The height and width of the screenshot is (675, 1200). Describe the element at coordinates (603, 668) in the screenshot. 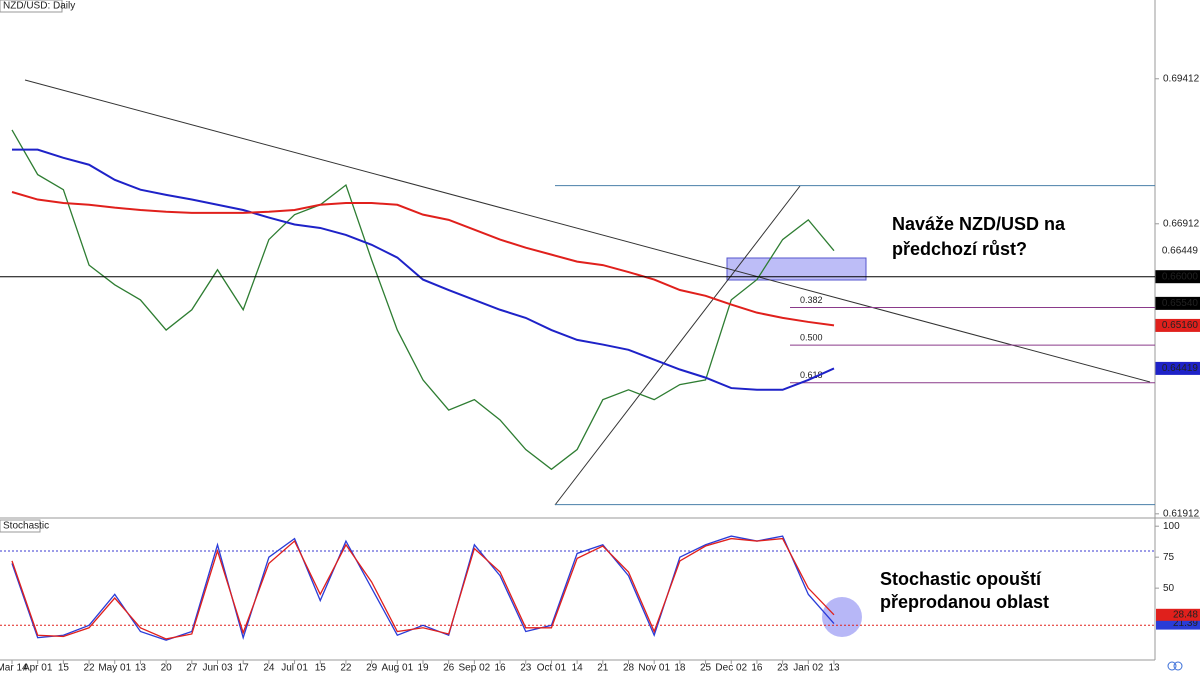

I see `x-tick-label: 21` at that location.